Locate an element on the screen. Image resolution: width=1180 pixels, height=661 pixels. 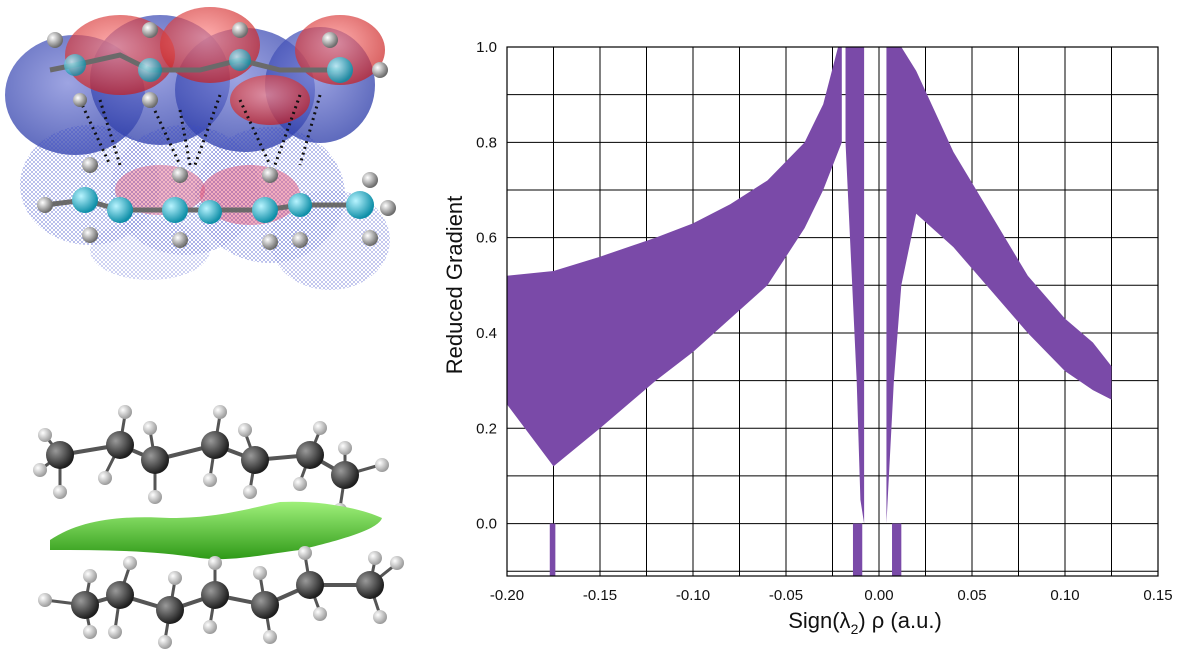
molecular-complex-image is located at coordinates (200, 148).